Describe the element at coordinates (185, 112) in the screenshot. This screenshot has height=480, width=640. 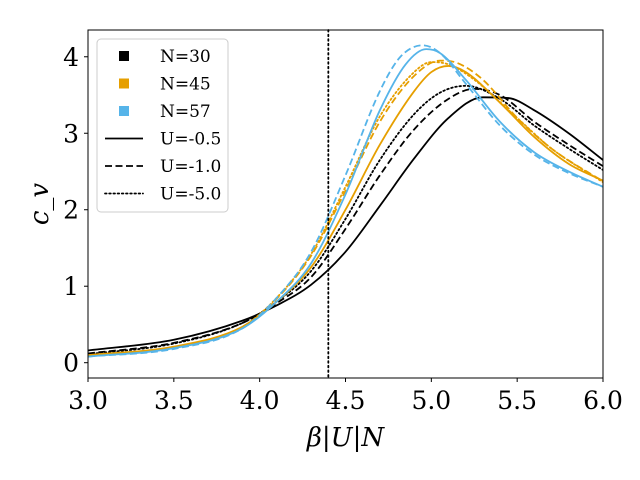
I see `legend-label: N=57` at that location.